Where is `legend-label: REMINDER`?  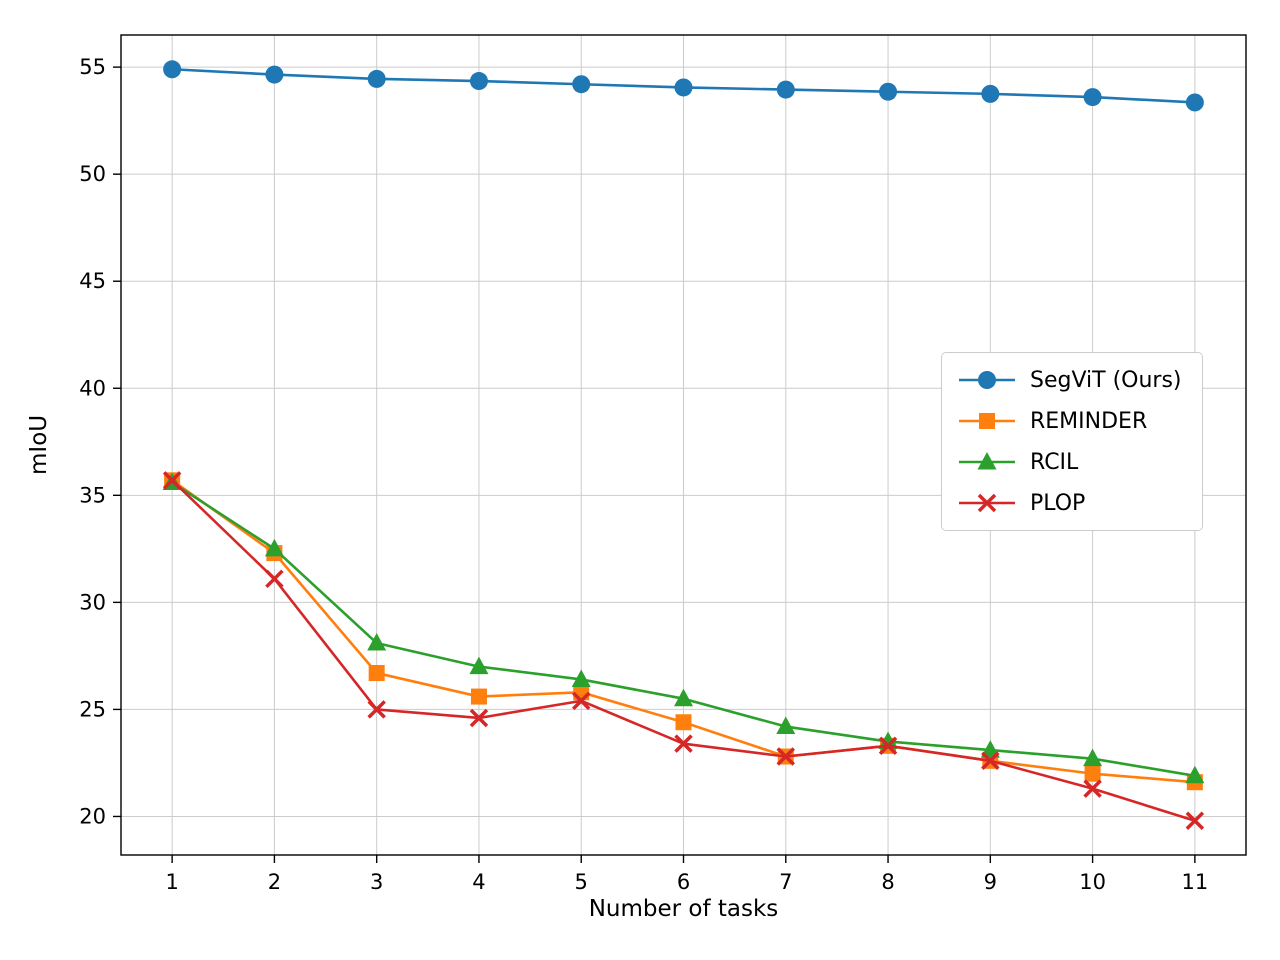
legend-label: REMINDER is located at coordinates (1089, 421).